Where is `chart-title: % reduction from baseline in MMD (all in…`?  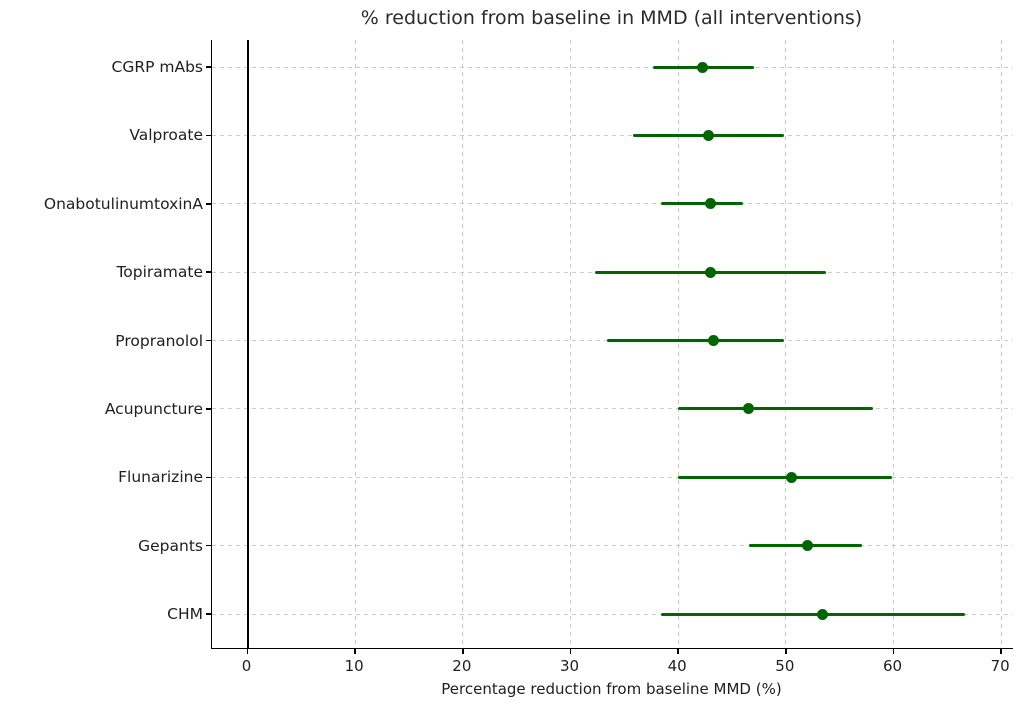 chart-title: % reduction from baseline in MMD (all in… is located at coordinates (611, 18).